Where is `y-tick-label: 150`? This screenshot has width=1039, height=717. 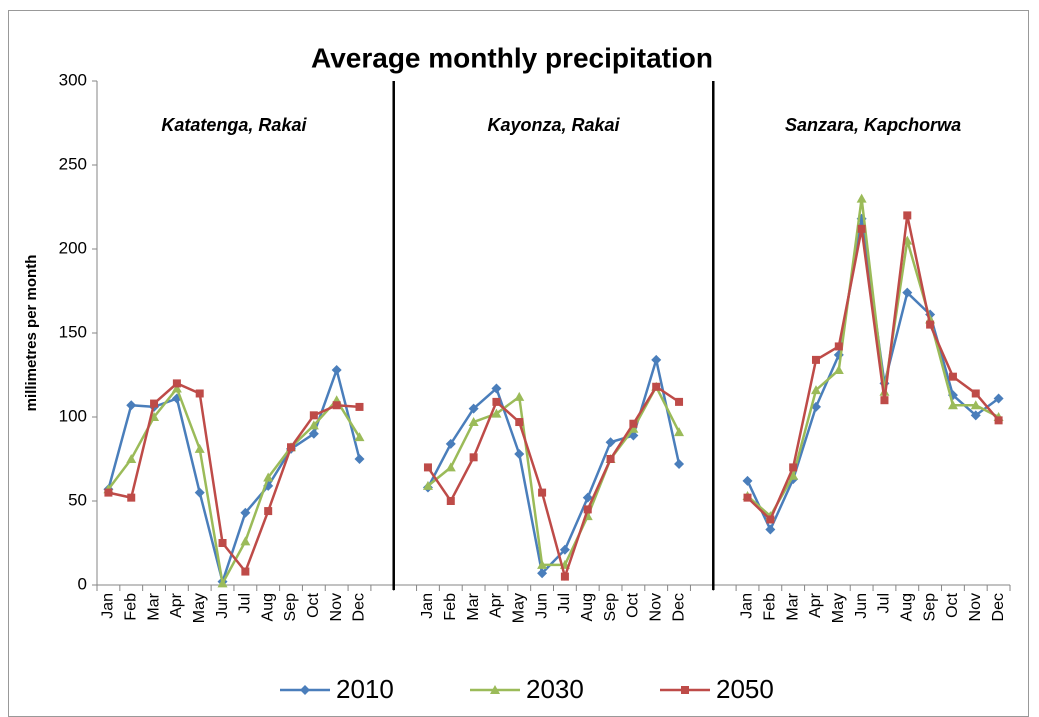
y-tick-label: 150 is located at coordinates (73, 331).